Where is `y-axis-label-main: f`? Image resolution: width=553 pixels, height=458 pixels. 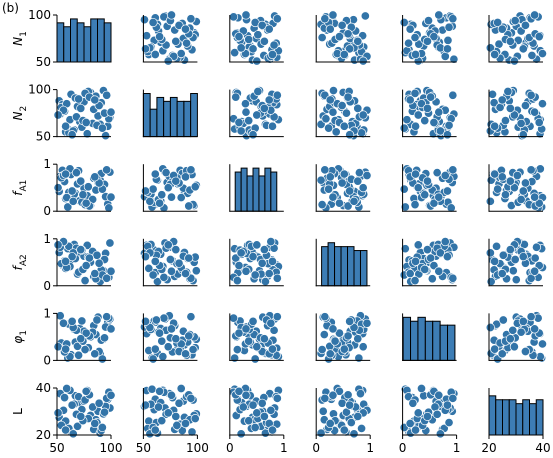 y-axis-label-main: f is located at coordinates (18, 267).